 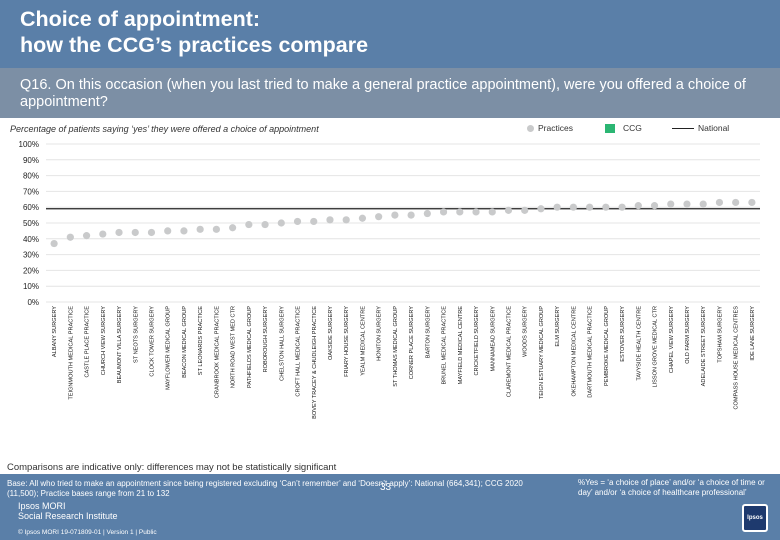 I want to click on category-label: TOPSHAM SURGERY, so click(x=720, y=334).